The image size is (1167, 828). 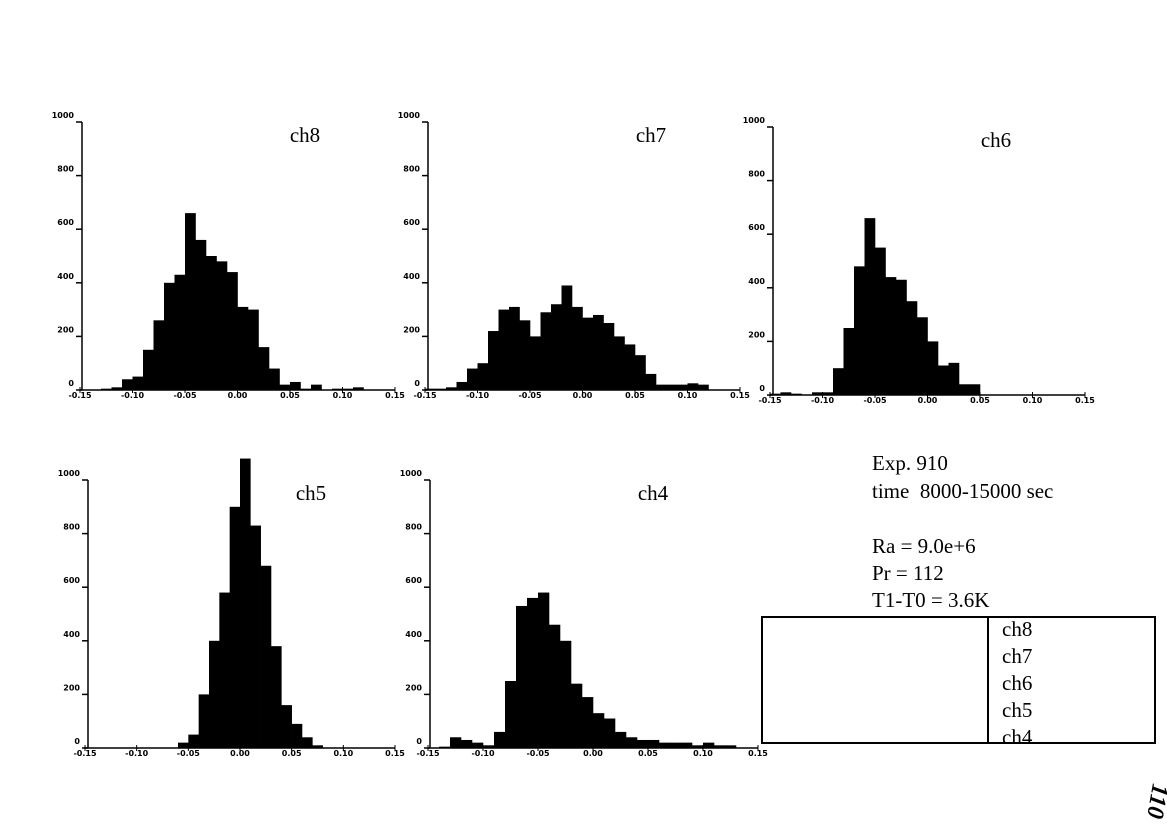 I want to click on y-tick-label: 600, so click(x=411, y=222).